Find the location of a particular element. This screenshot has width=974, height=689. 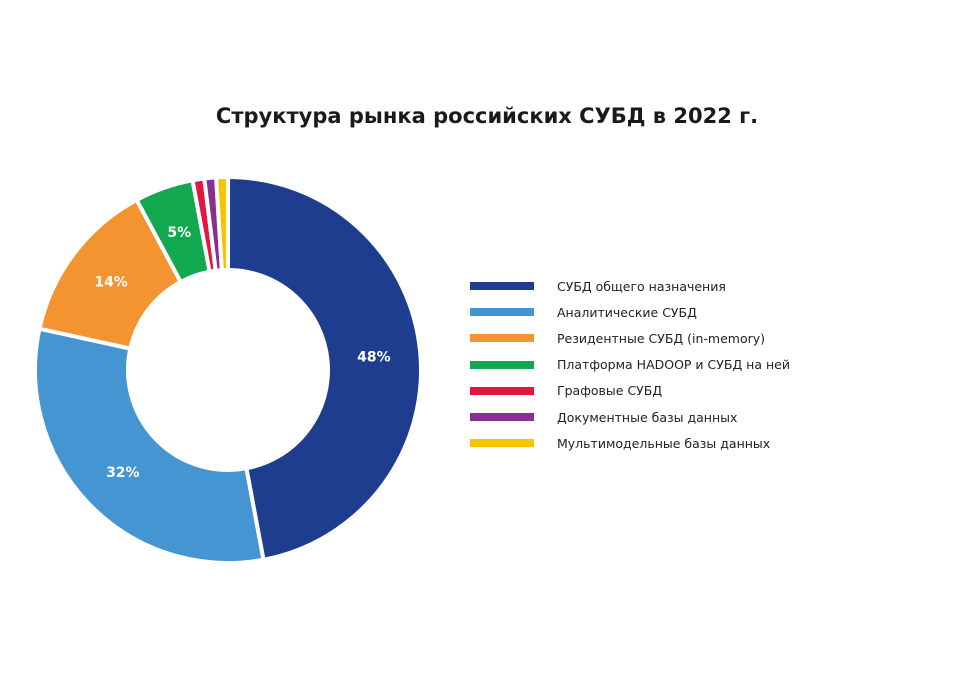

legend-label: Резидентные СУБД (in-memory) is located at coordinates (661, 338).